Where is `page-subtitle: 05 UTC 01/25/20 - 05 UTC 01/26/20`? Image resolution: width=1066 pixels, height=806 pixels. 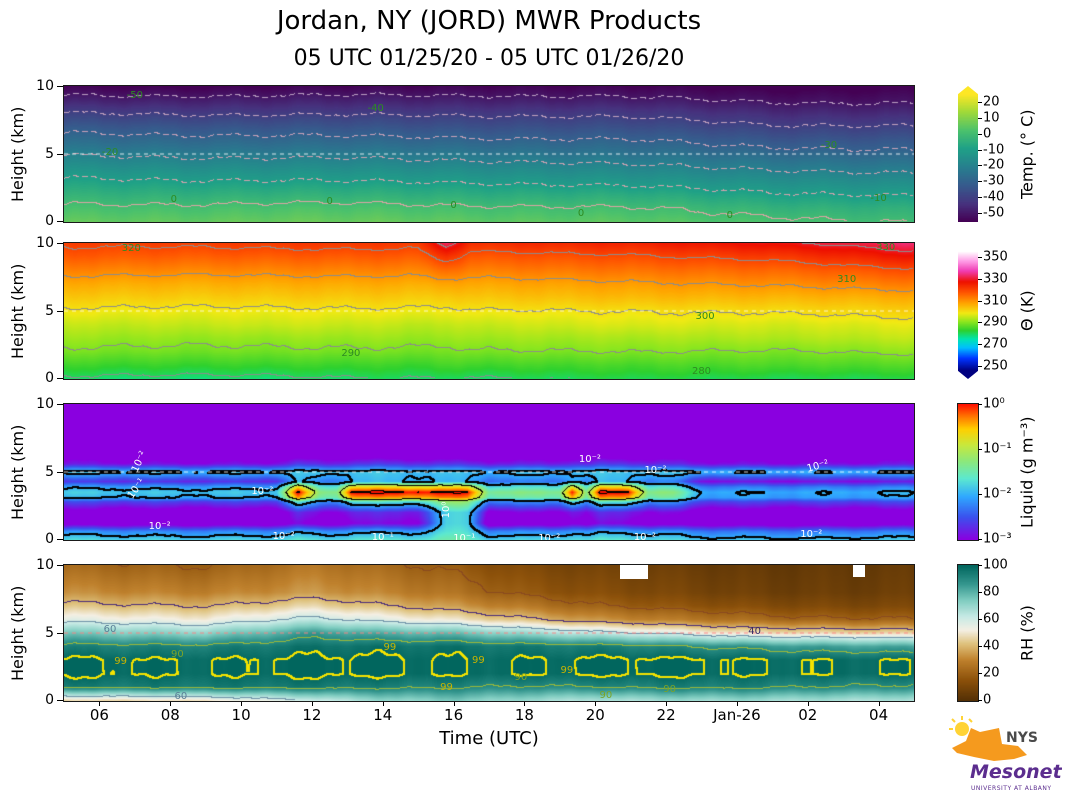
page-subtitle: 05 UTC 01/25/20 - 05 UTC 01/26/20 is located at coordinates (489, 58).